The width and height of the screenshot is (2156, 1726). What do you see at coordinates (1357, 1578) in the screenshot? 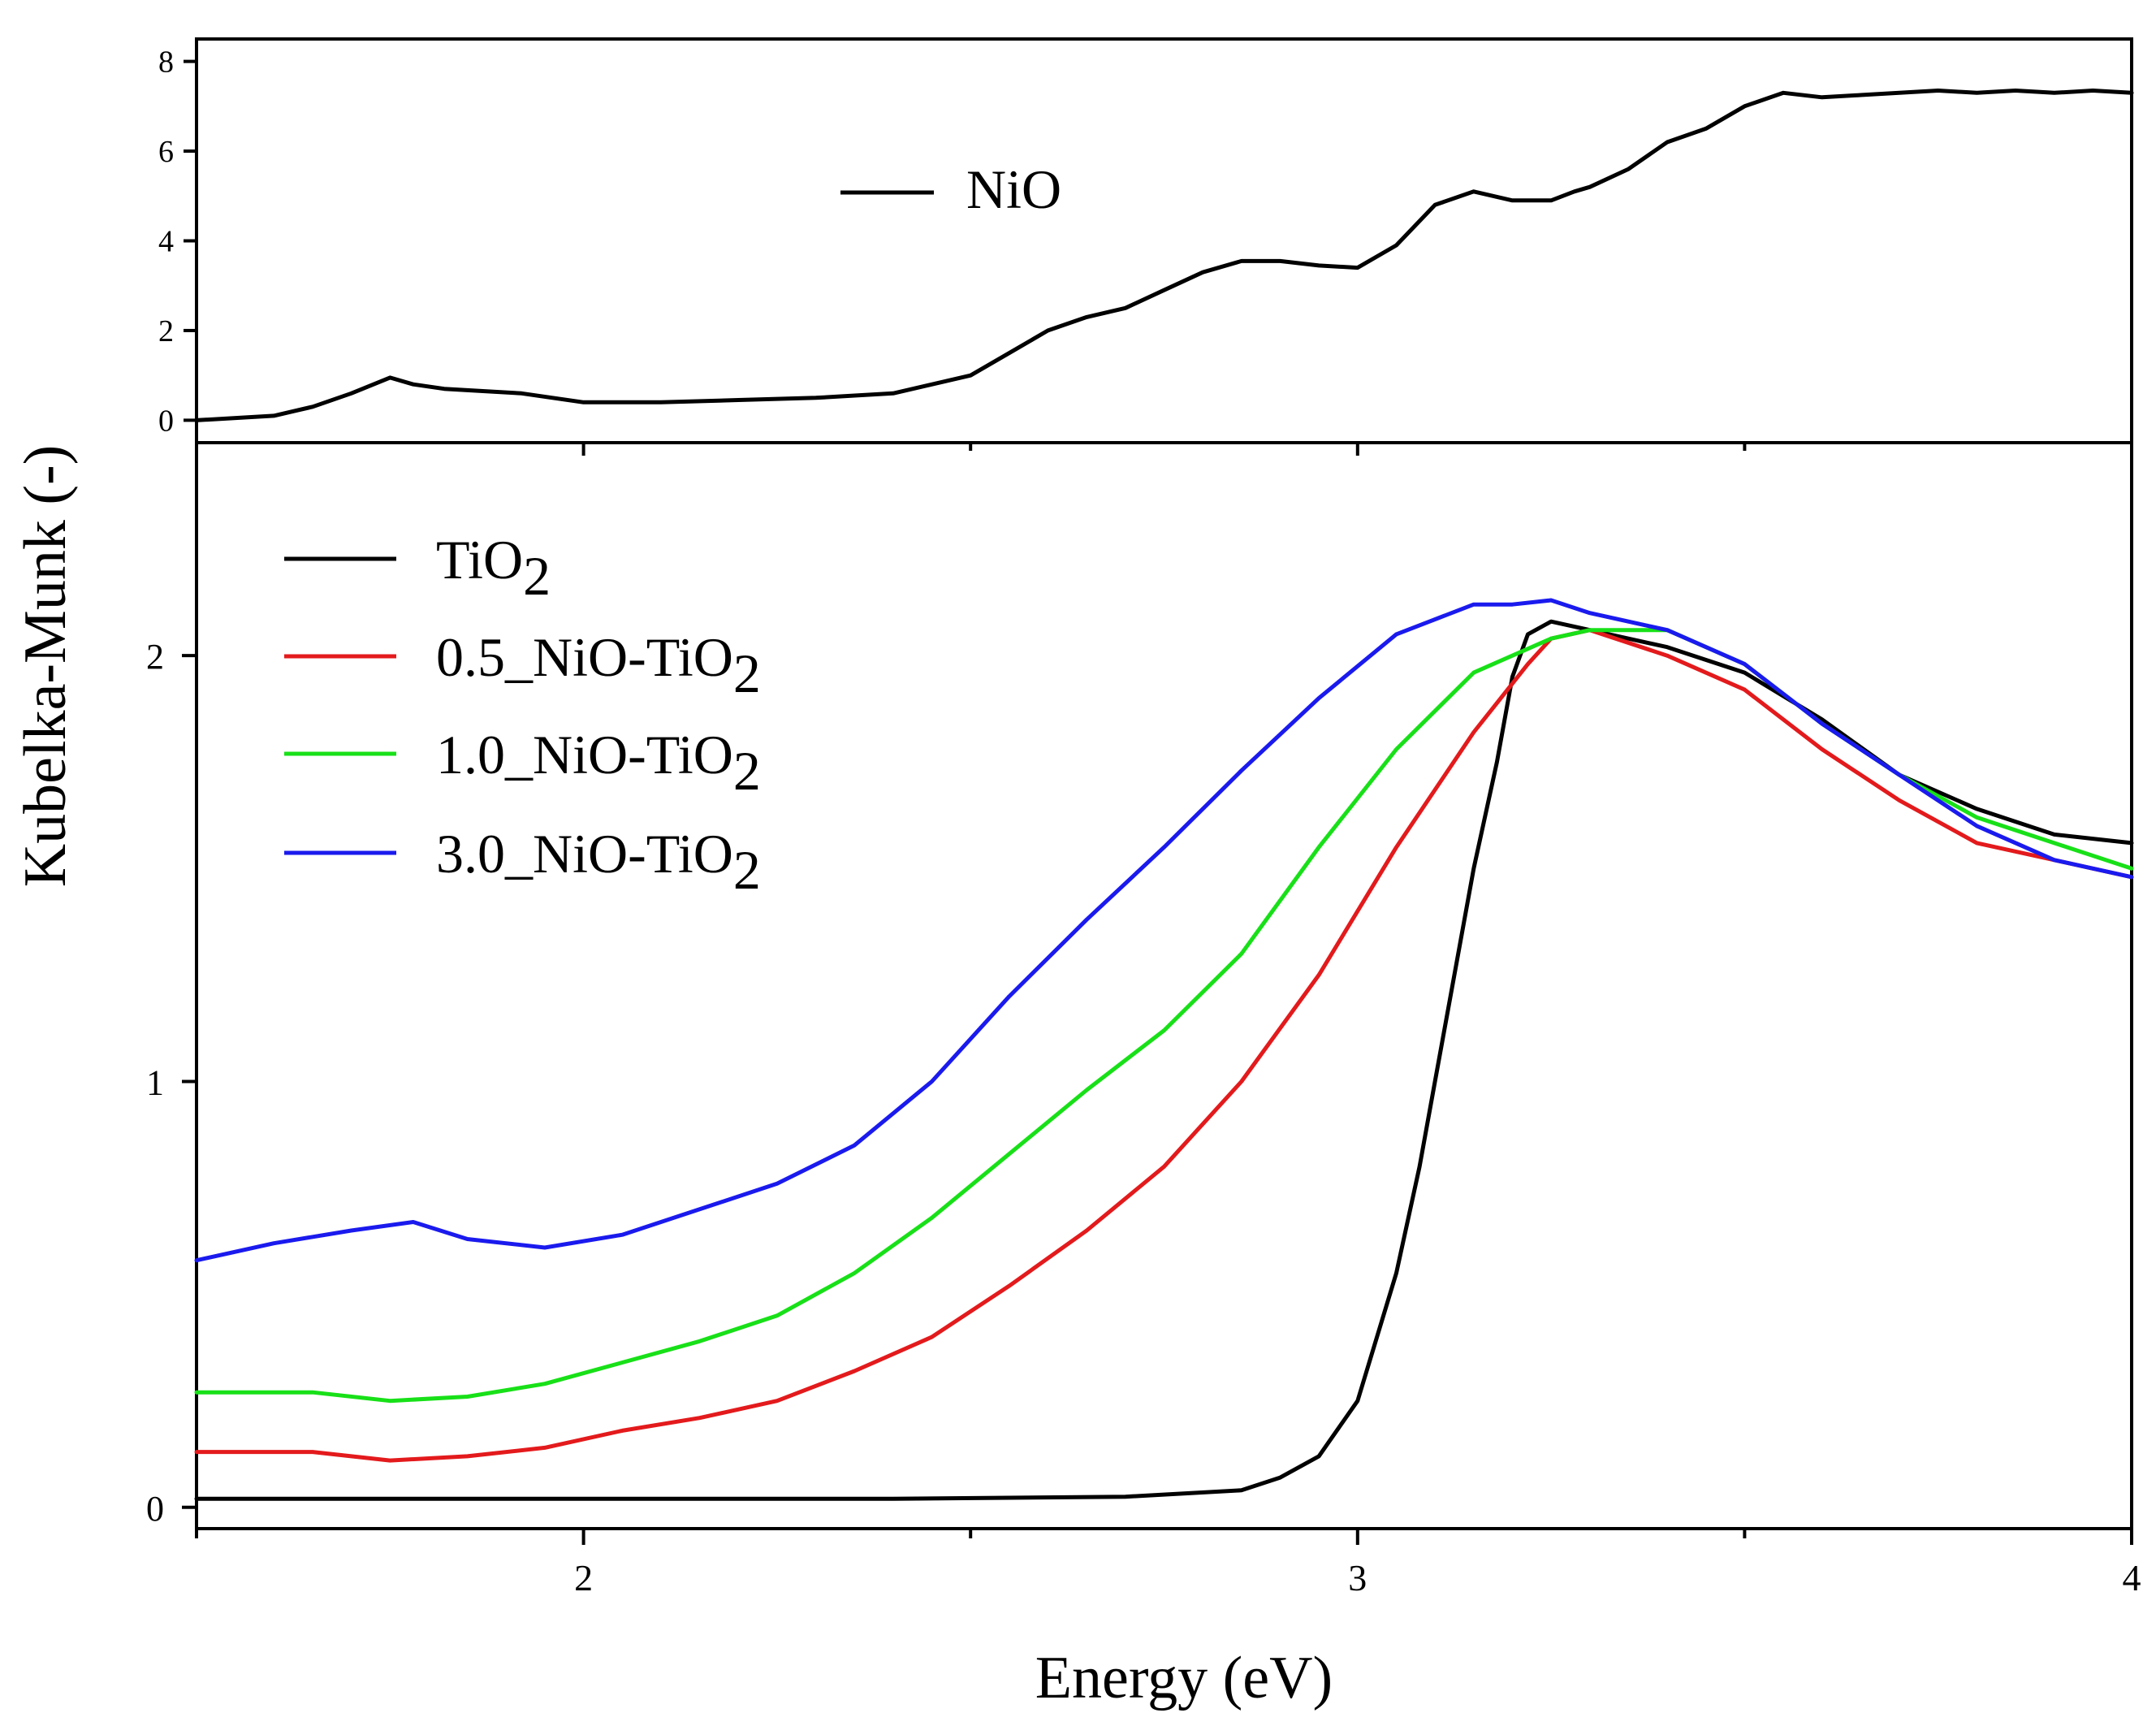
I see `x-tick-label-3: 3` at bounding box center [1357, 1578].